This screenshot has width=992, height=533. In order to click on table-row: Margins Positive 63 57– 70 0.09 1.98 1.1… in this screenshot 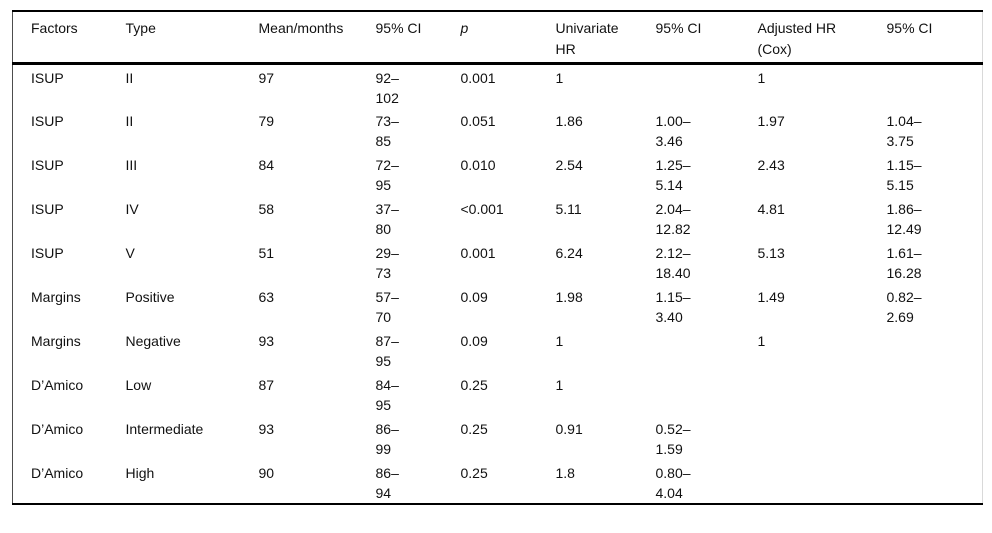, I will do `click(498, 306)`.